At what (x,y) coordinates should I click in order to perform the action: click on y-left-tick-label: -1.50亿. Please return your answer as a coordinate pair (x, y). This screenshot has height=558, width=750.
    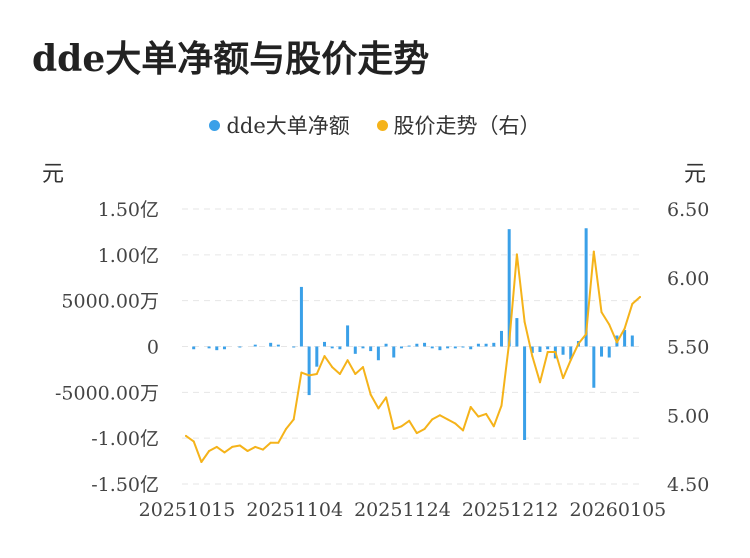
    Looking at the image, I should click on (125, 485).